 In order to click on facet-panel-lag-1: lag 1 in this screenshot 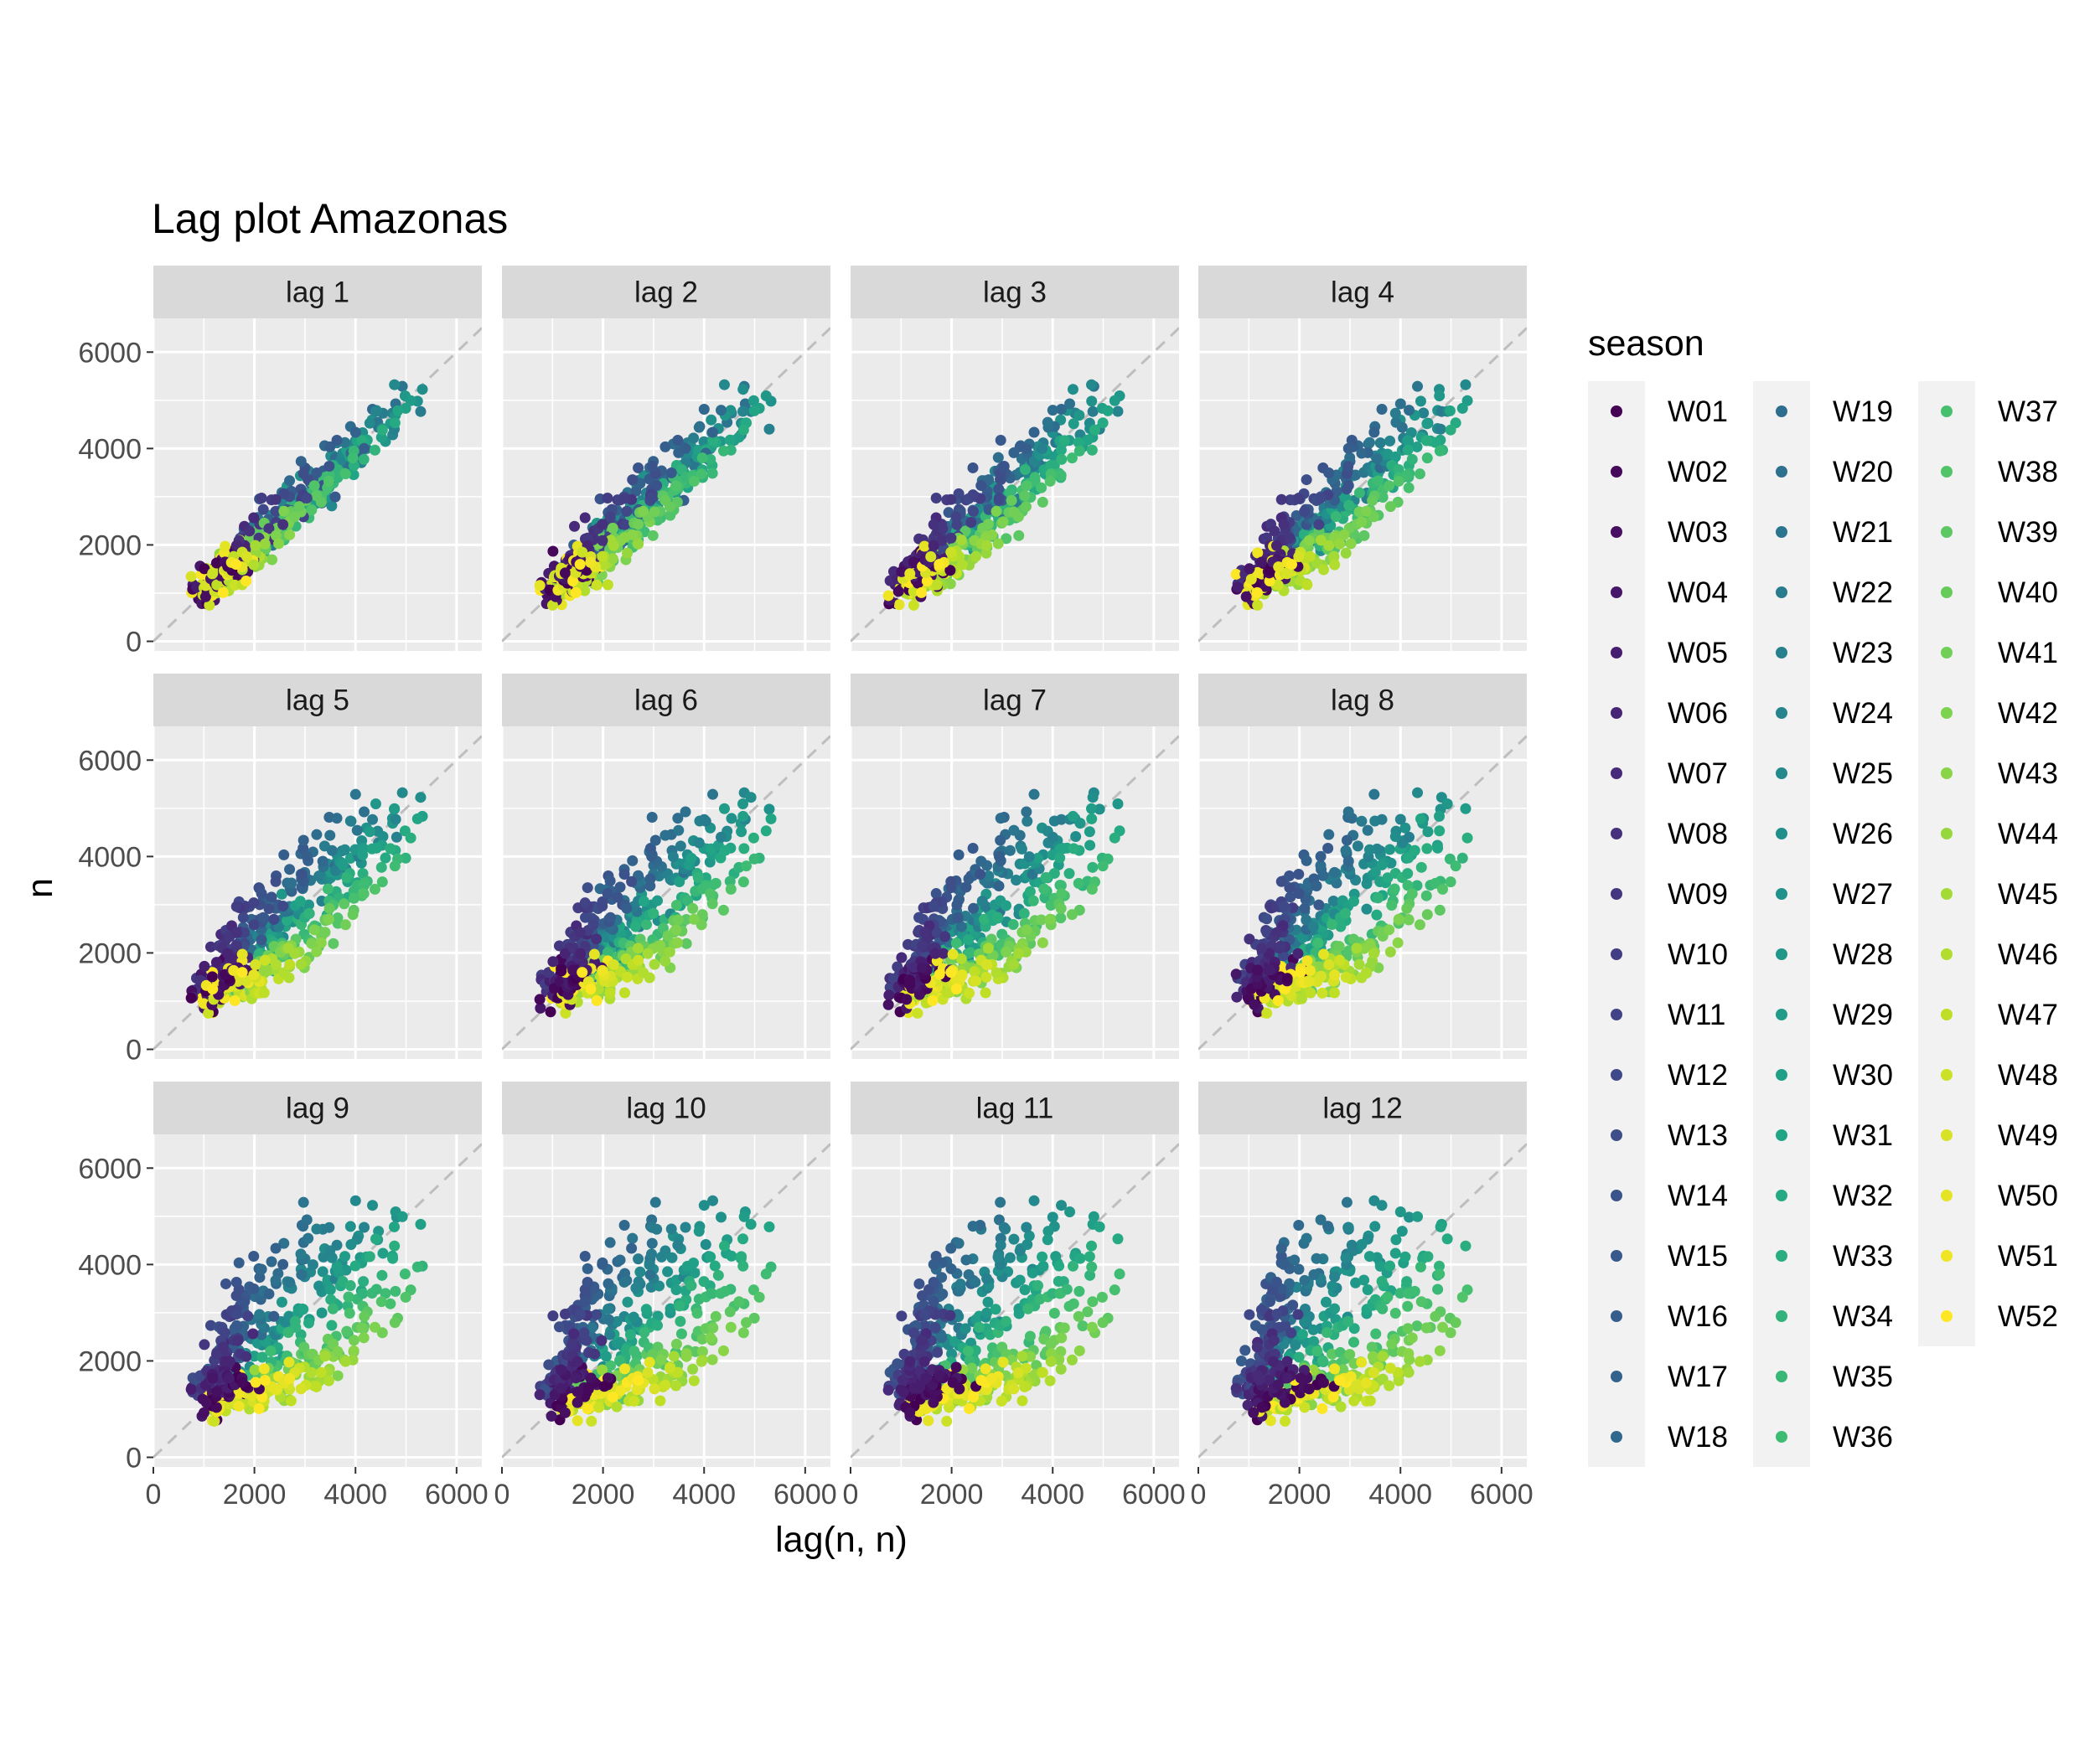, I will do `click(317, 458)`.